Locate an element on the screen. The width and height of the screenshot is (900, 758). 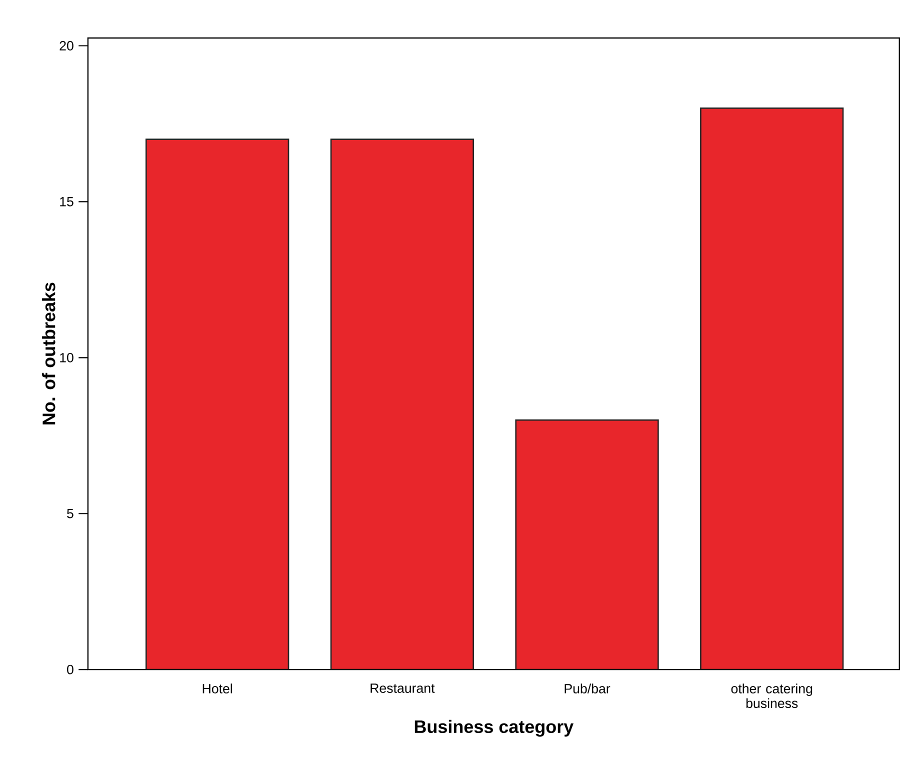
x-tick-label: Restaurant is located at coordinates (402, 689).